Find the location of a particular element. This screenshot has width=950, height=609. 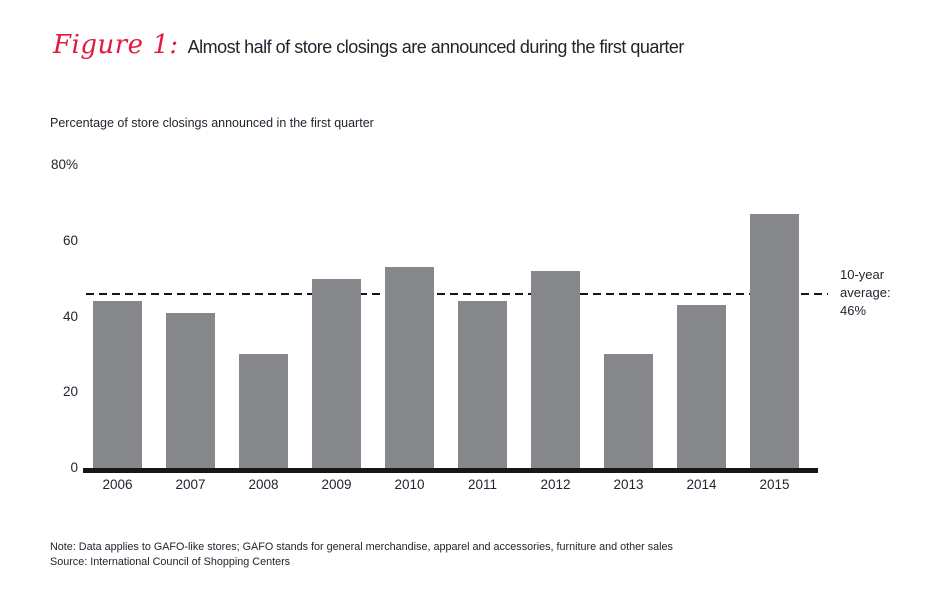

annotation-line-2: average: is located at coordinates (865, 292).